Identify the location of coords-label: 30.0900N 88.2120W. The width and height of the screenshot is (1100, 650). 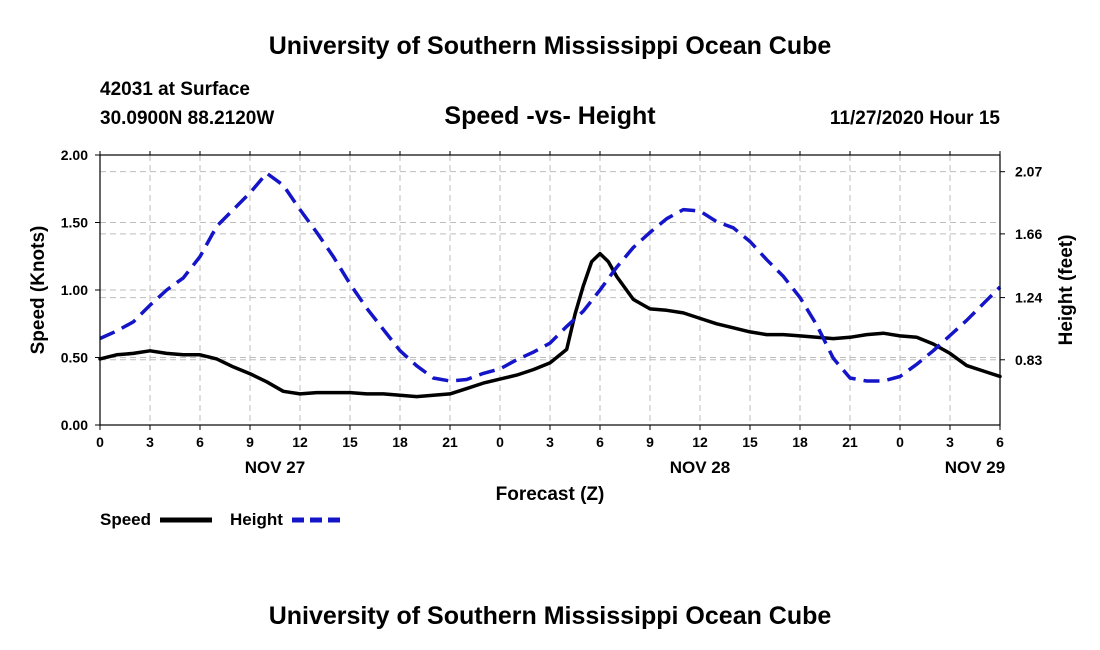
(187, 118).